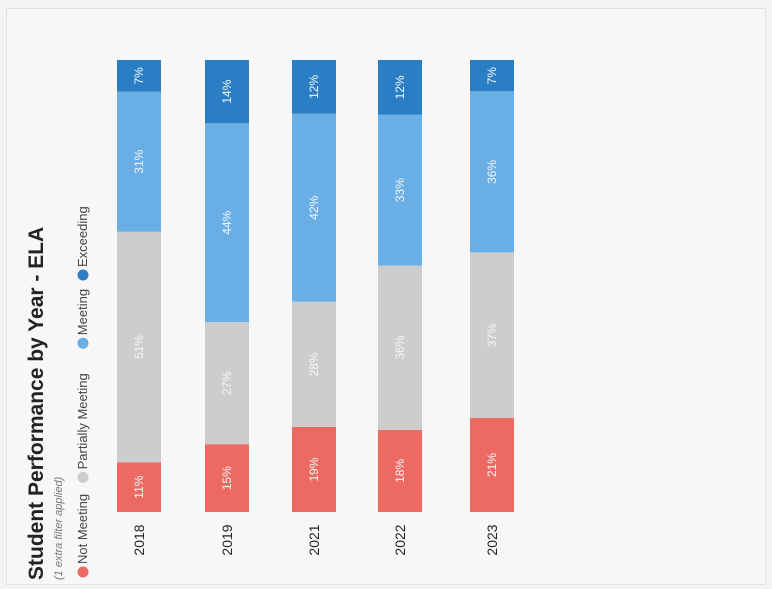  I want to click on data-label-2018-exceeding: 7%, so click(139, 76).